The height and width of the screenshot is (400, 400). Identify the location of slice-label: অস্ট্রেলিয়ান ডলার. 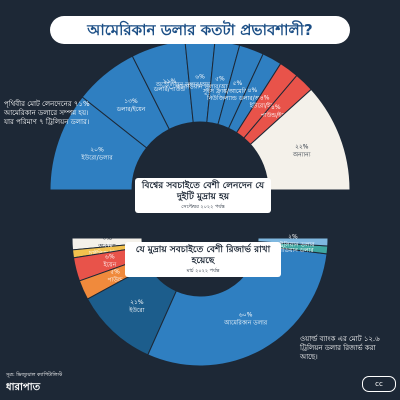
(292, 244).